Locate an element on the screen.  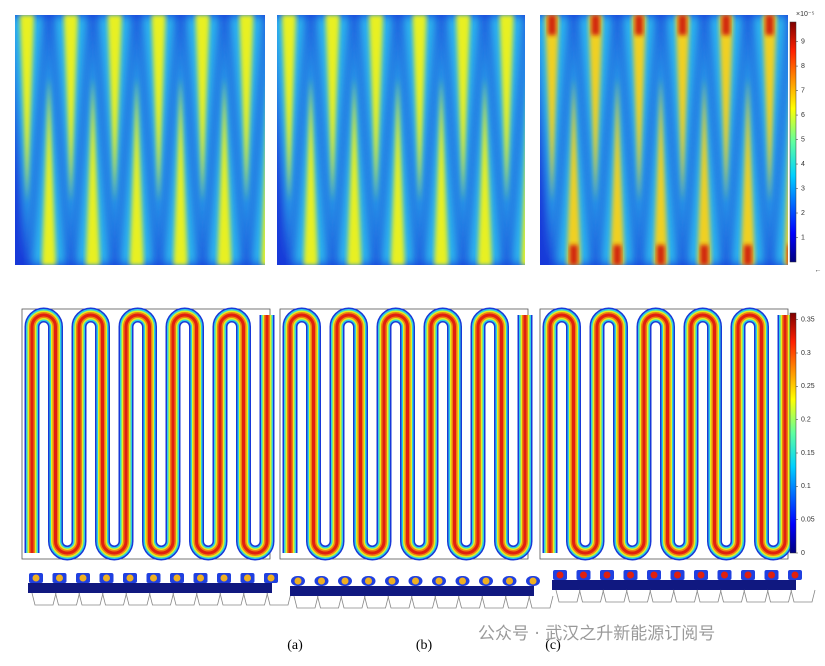
tick-label: 0.1 is located at coordinates (806, 486).